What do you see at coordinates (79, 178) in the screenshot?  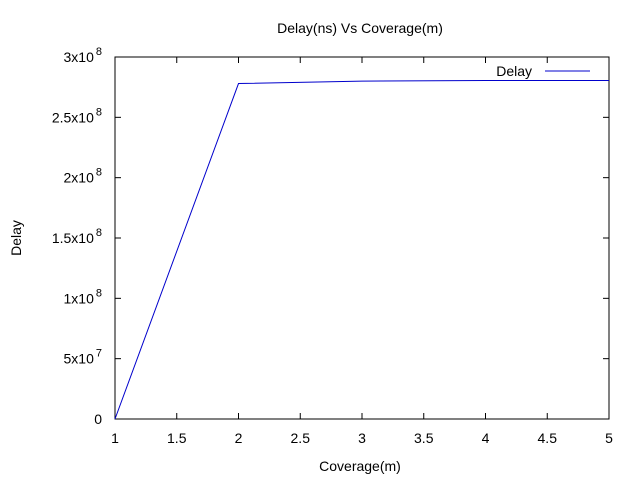 I see `y-tick-mantissa: 2x10` at bounding box center [79, 178].